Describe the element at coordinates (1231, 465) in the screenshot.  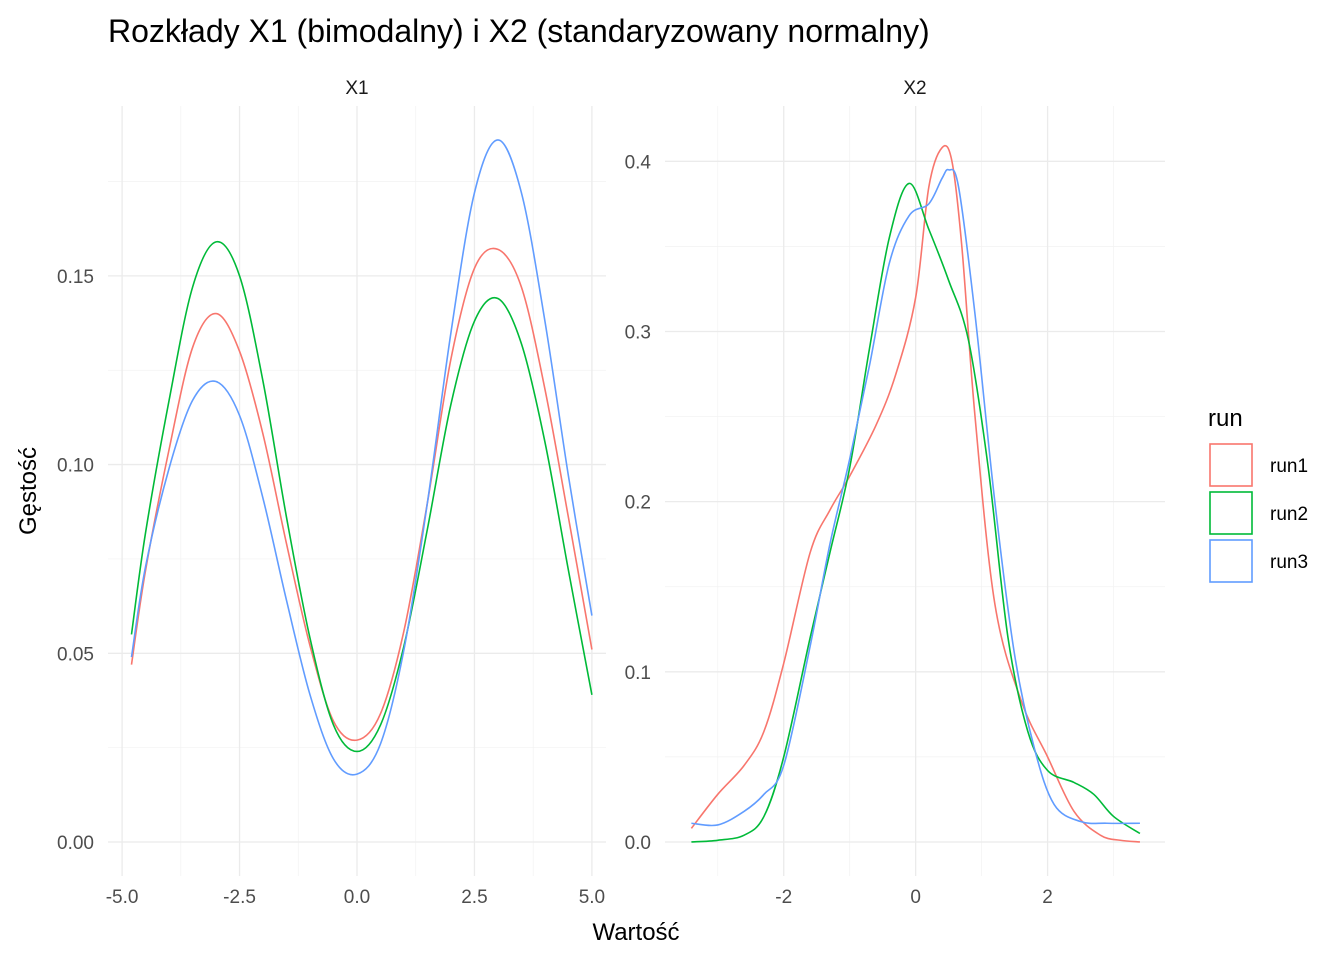
I see `legend-key-run1` at that location.